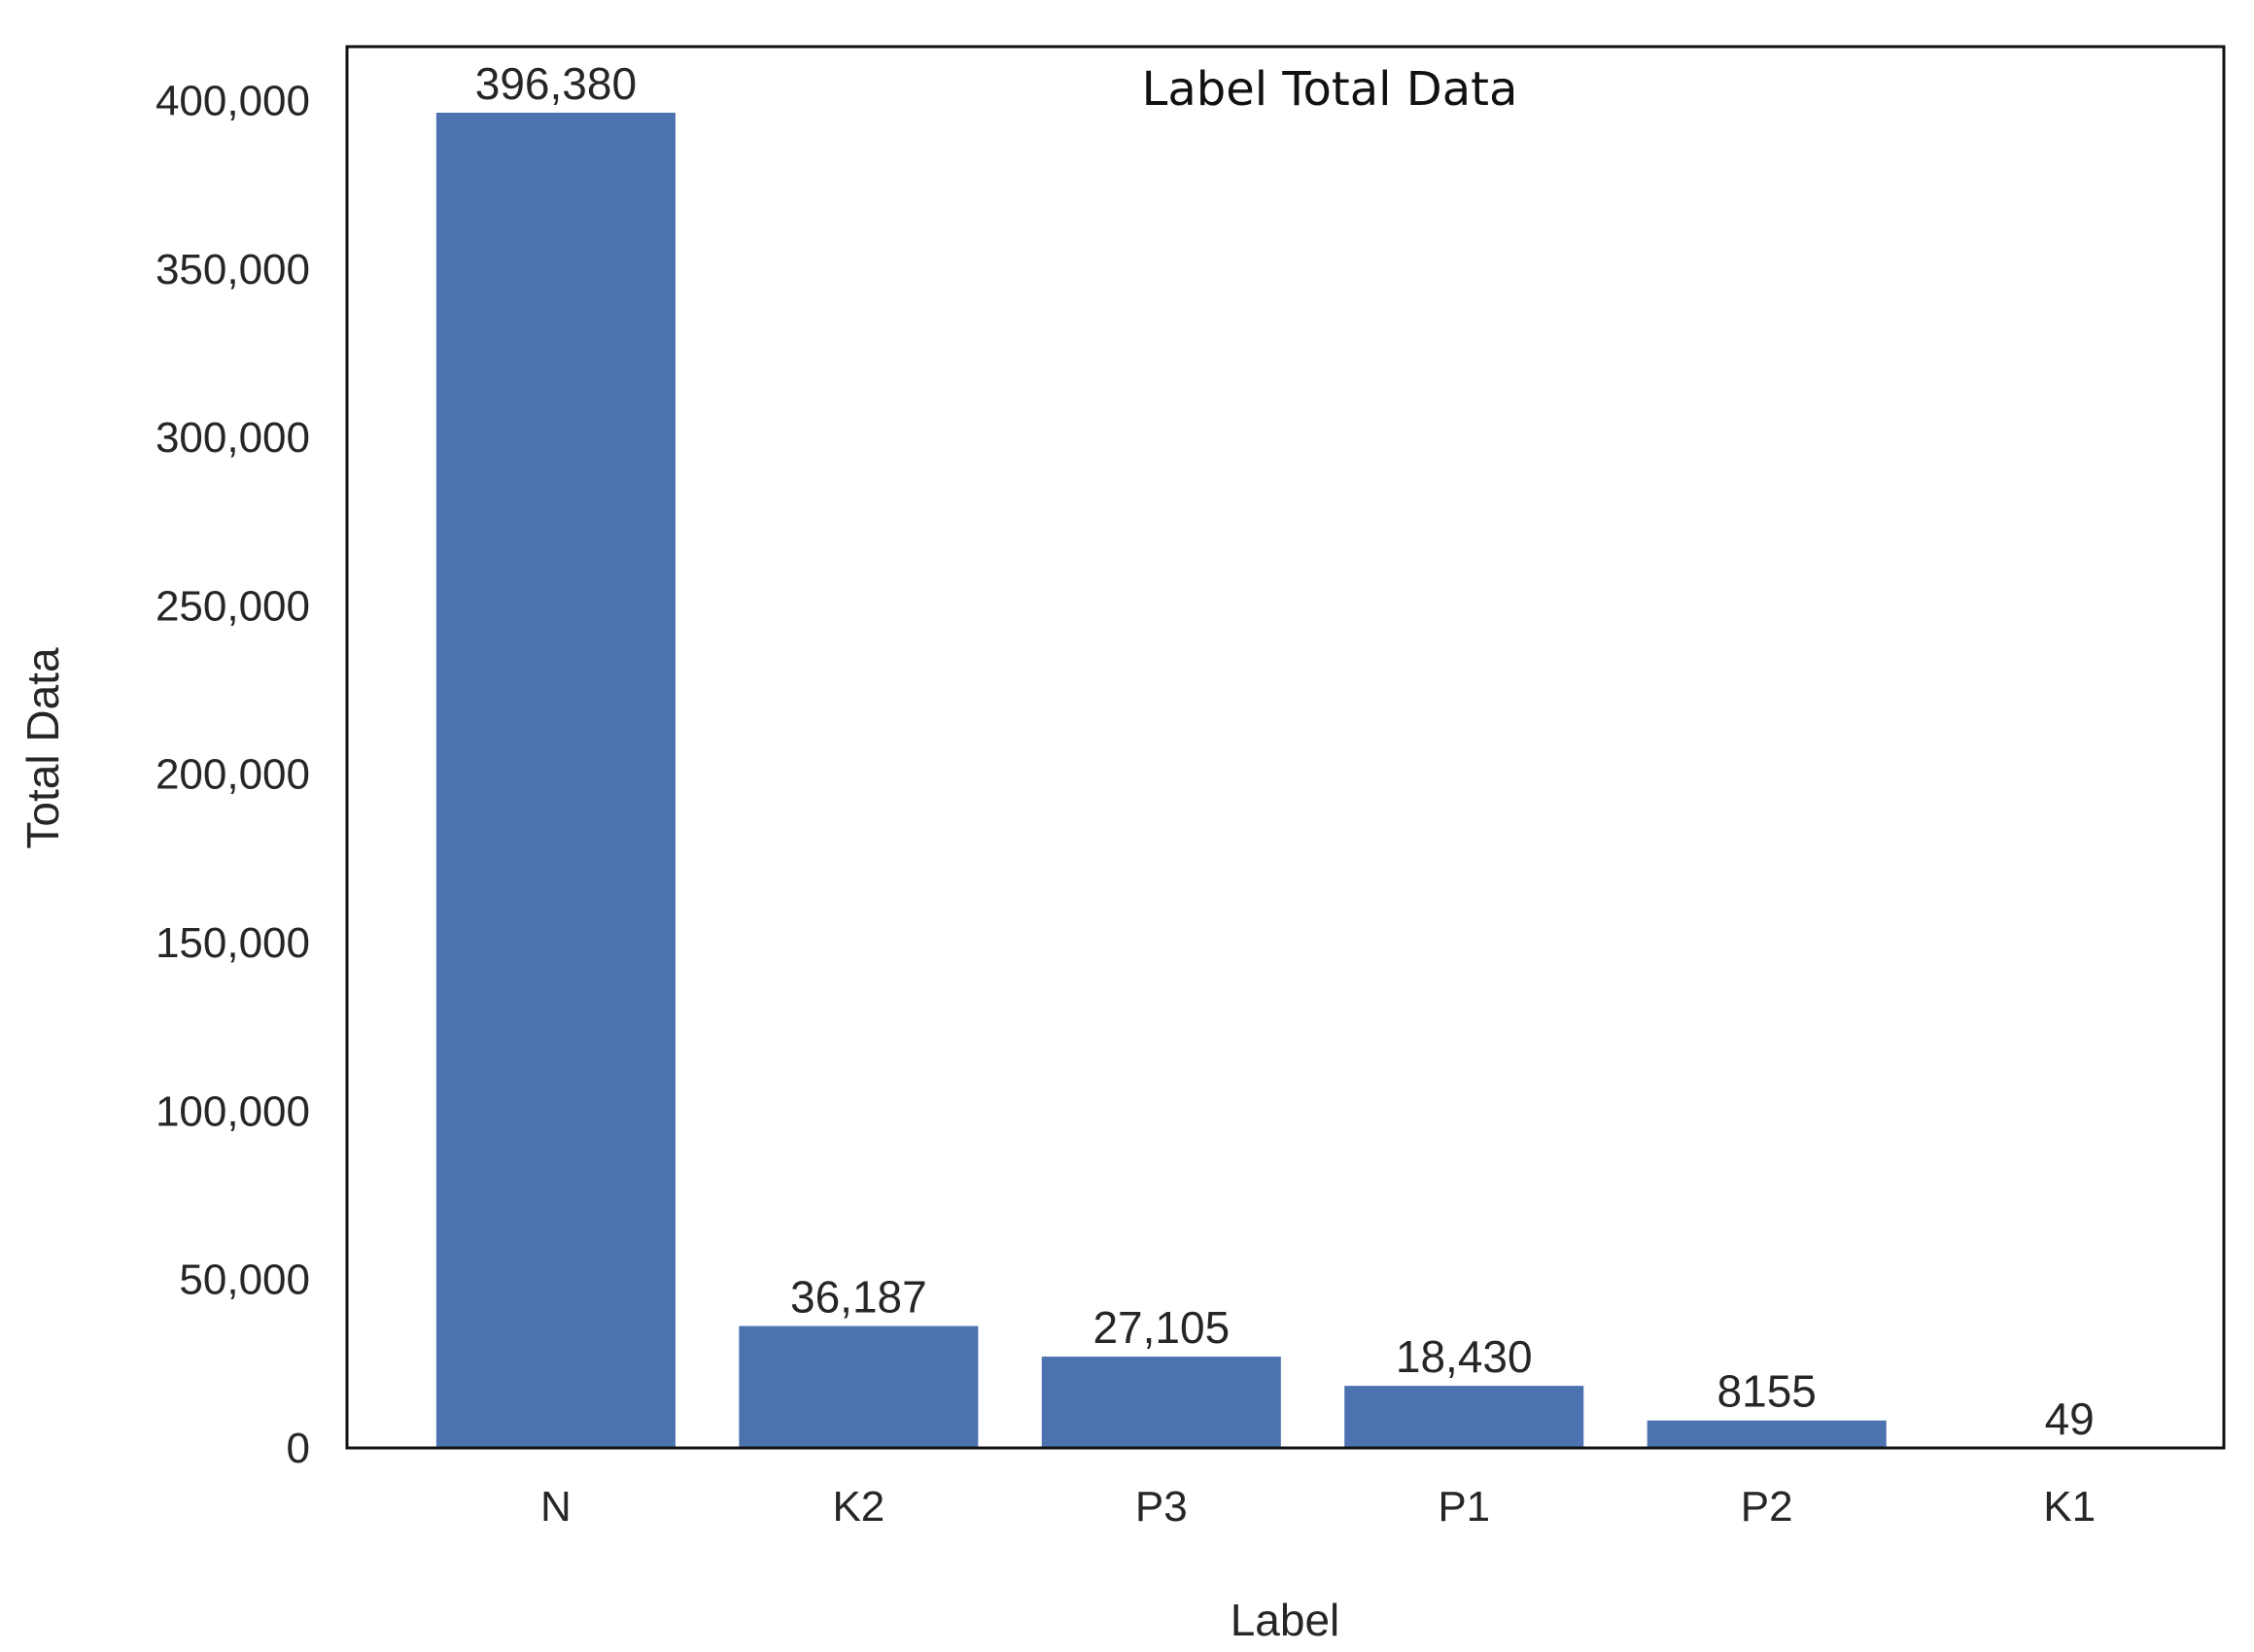 This screenshot has height=1652, width=2254. Describe the element at coordinates (233, 1111) in the screenshot. I see `y-tick-label: 100,000` at that location.